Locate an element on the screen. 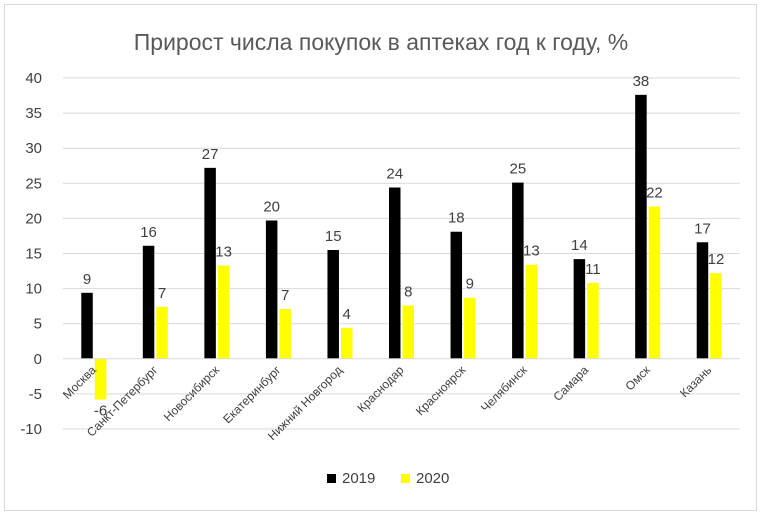  legend-swatch-2020 is located at coordinates (405, 478).